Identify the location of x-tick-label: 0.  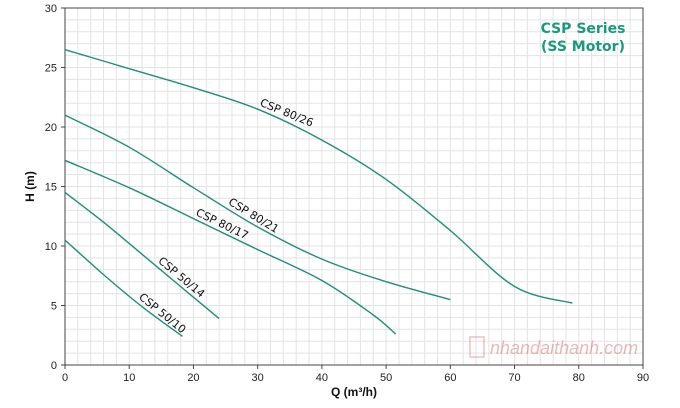
(65, 378).